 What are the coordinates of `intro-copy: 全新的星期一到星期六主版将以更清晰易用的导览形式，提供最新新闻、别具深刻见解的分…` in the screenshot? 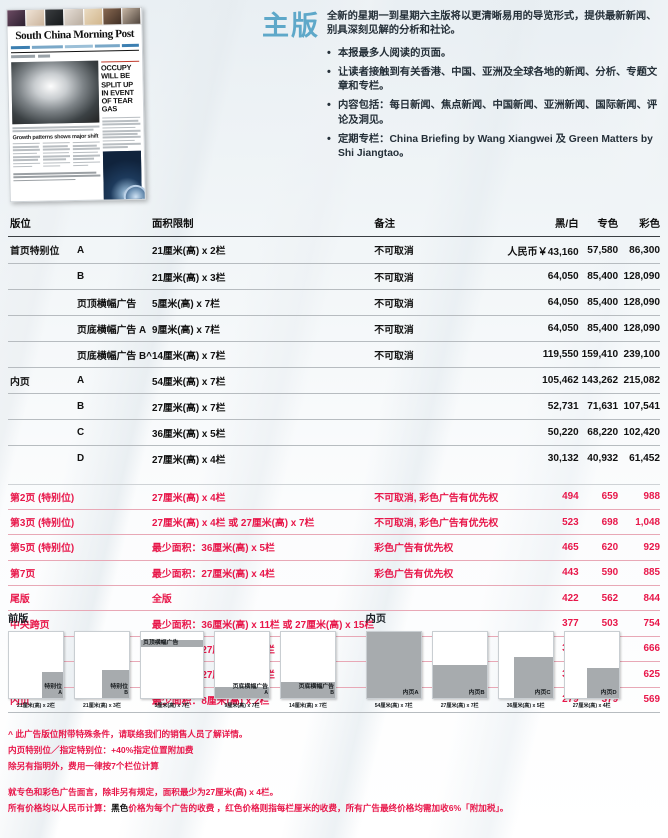 It's located at (494, 88).